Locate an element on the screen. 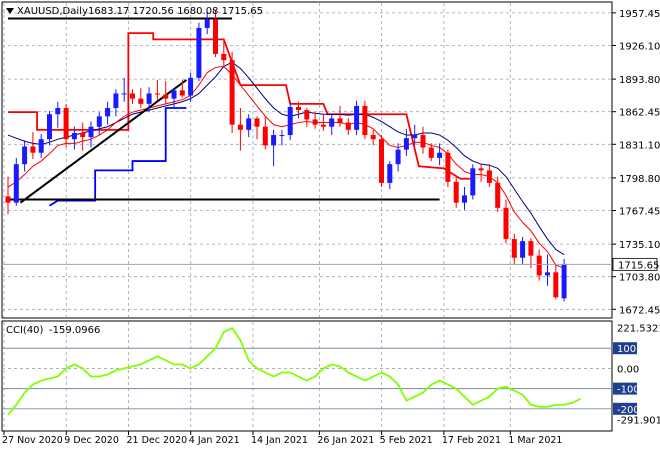  triangle-down-icon is located at coordinates (10, 11).